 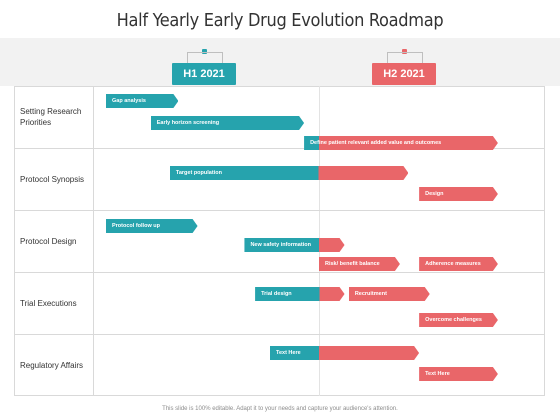 What do you see at coordinates (204, 74) in the screenshot?
I see `period-h1-label: H1 2021` at bounding box center [204, 74].